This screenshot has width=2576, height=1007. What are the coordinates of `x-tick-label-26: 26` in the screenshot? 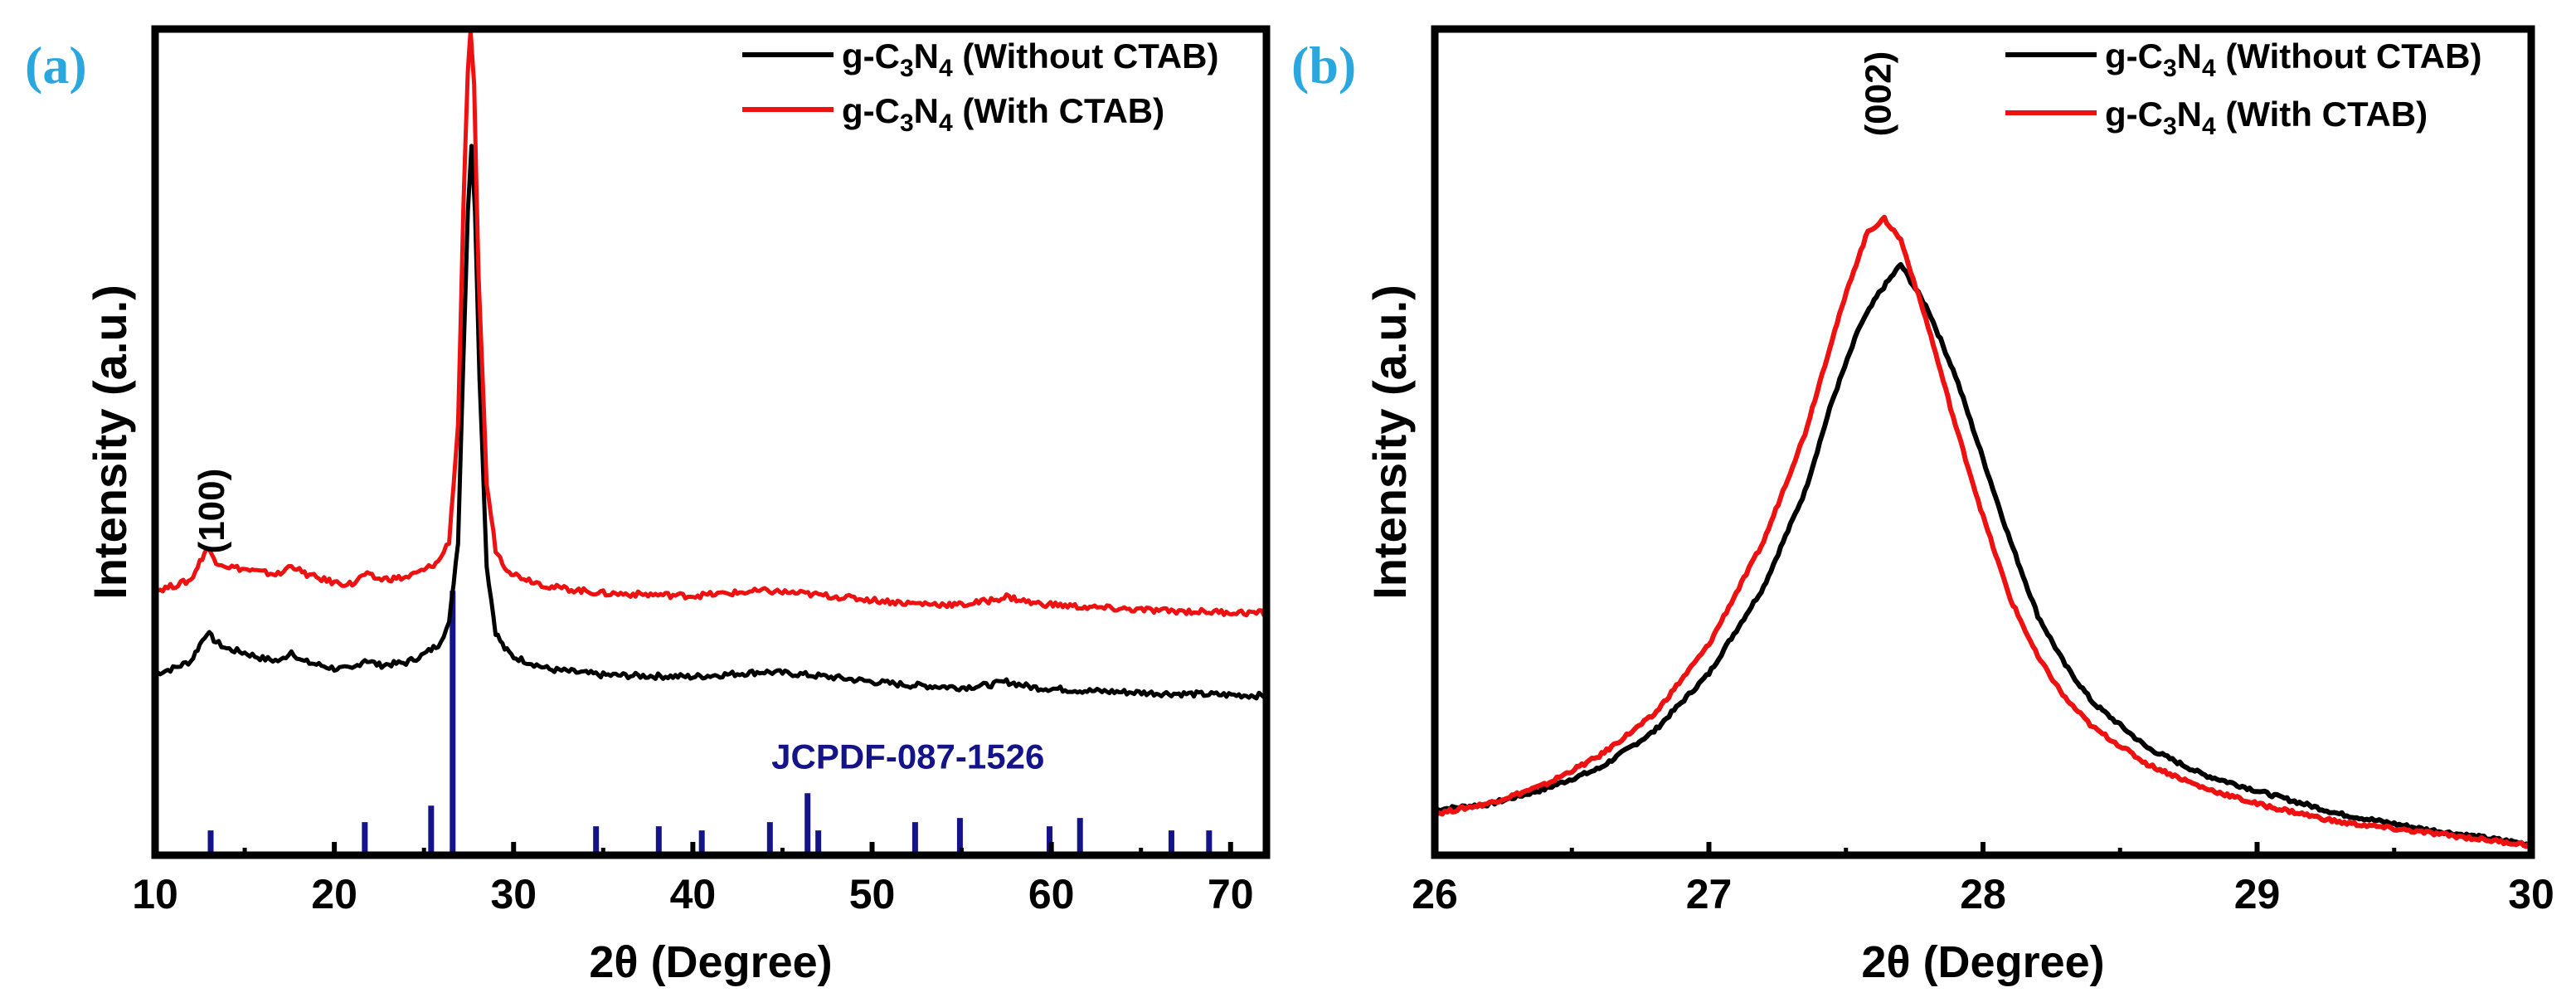 It's located at (1435, 894).